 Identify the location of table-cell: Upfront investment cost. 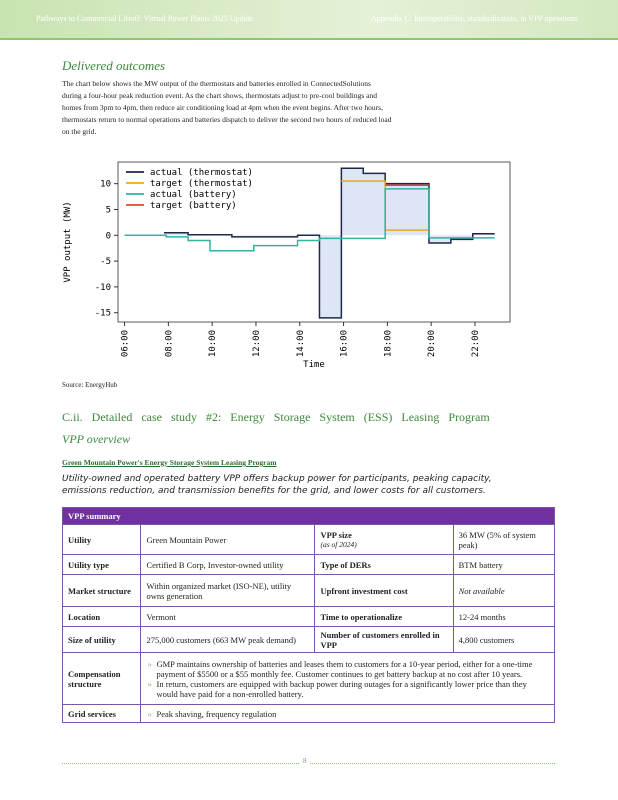
(384, 590).